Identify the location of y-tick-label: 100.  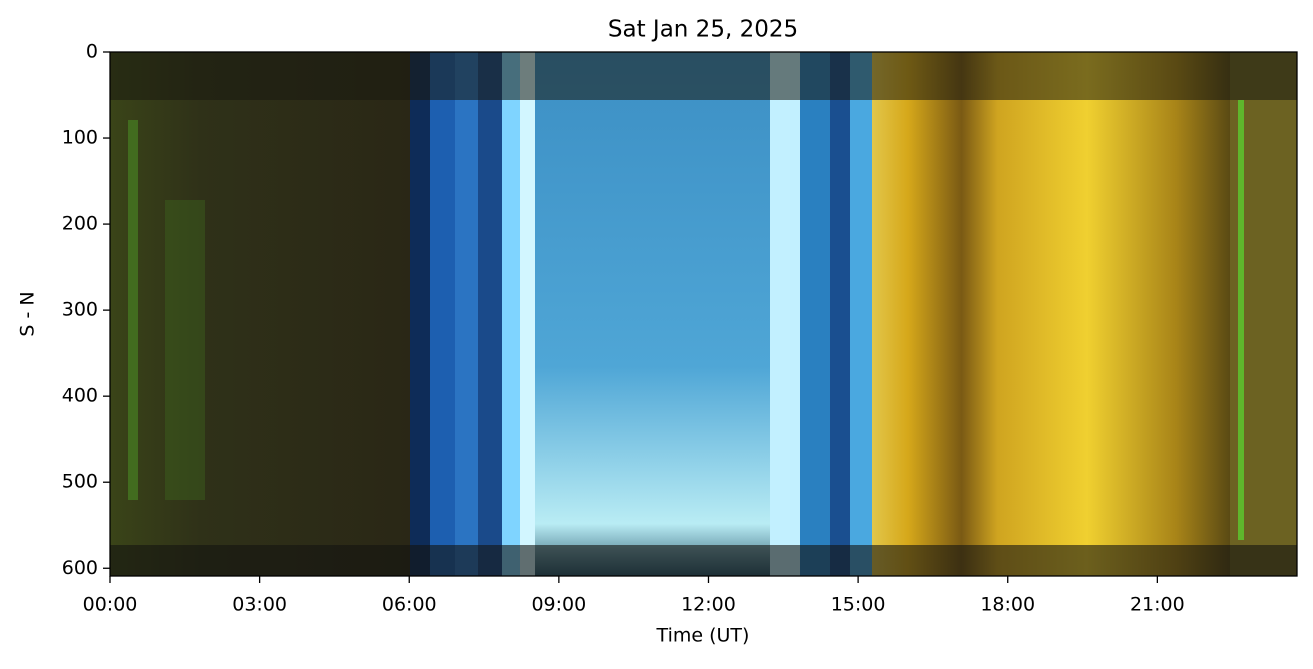
(80, 138).